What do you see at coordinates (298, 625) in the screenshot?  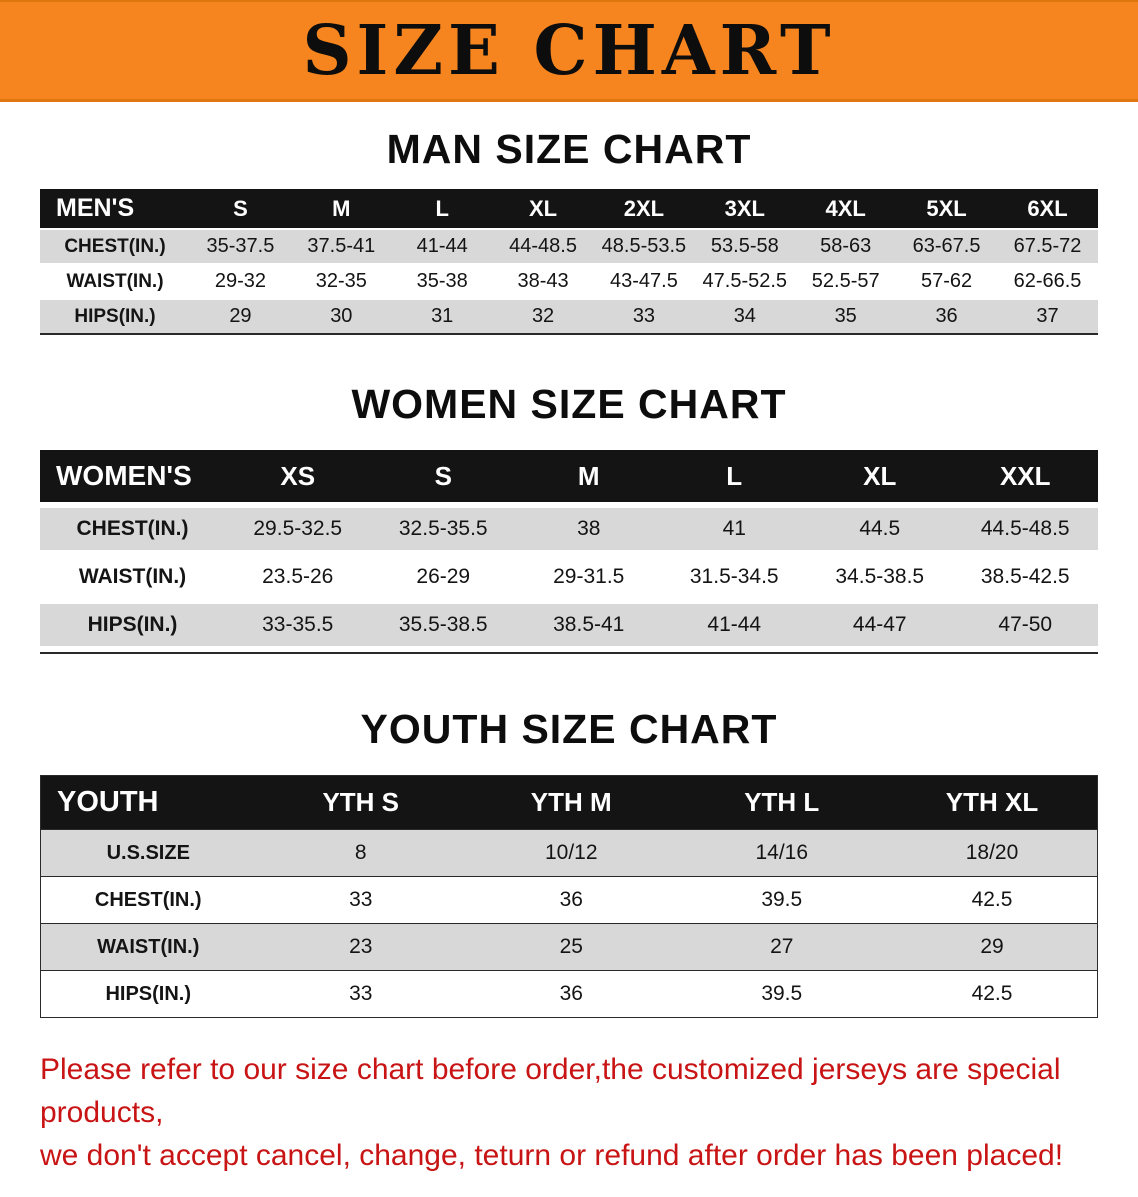 I see `measurement-value-cell: 33-35.5` at bounding box center [298, 625].